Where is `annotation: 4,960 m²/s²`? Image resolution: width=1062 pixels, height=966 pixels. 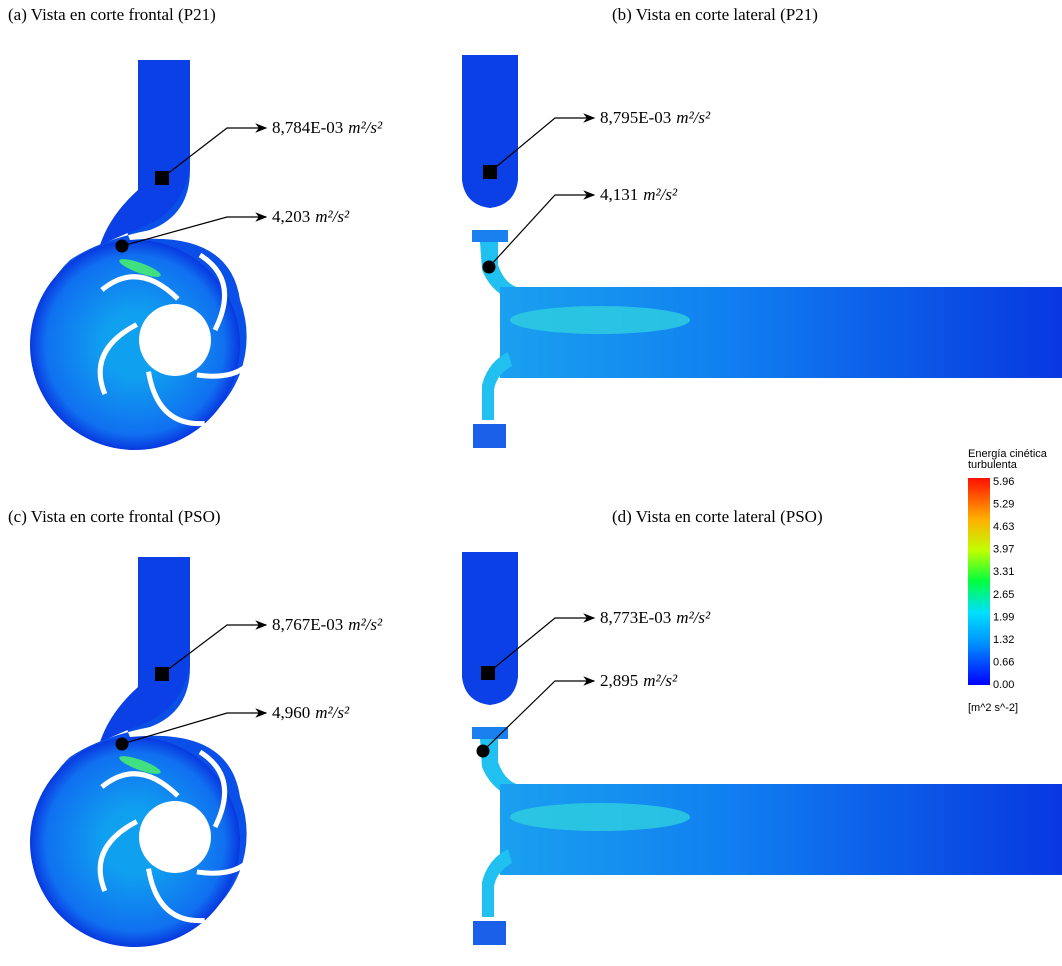
annotation: 4,960 m²/s² is located at coordinates (311, 712).